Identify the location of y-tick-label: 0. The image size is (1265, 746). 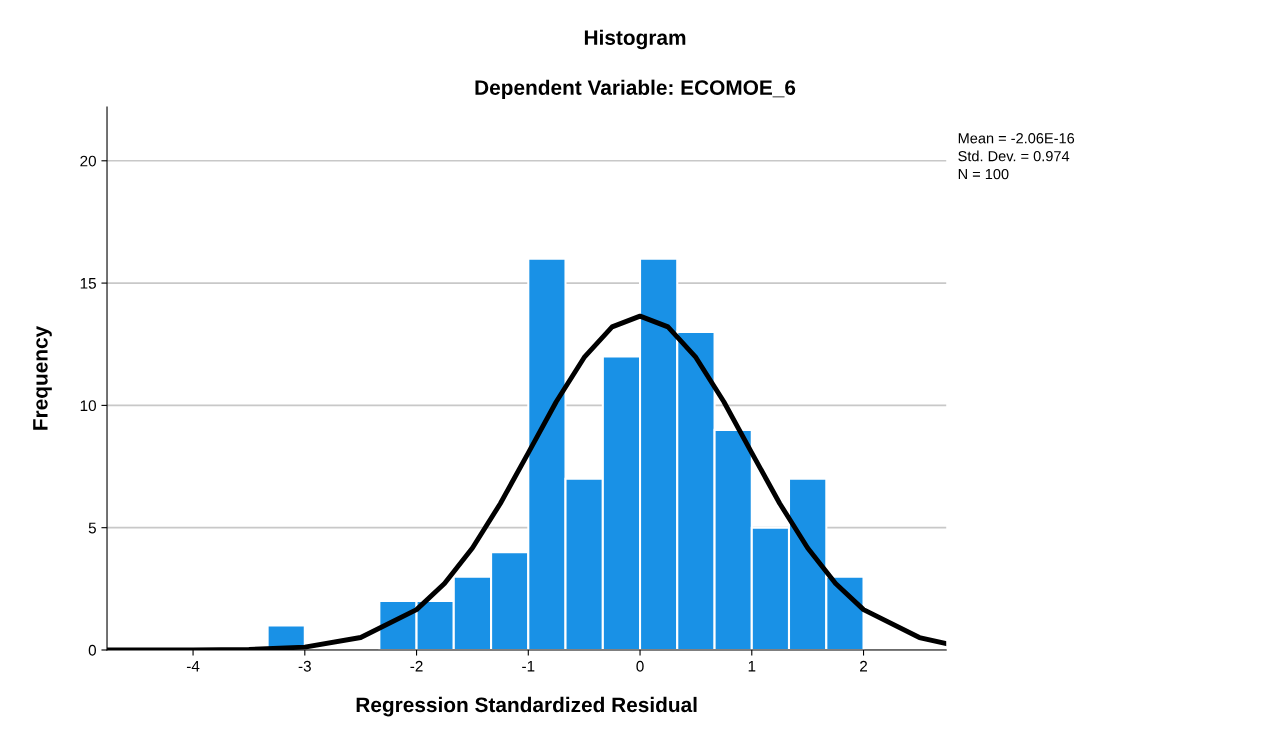
(92, 650).